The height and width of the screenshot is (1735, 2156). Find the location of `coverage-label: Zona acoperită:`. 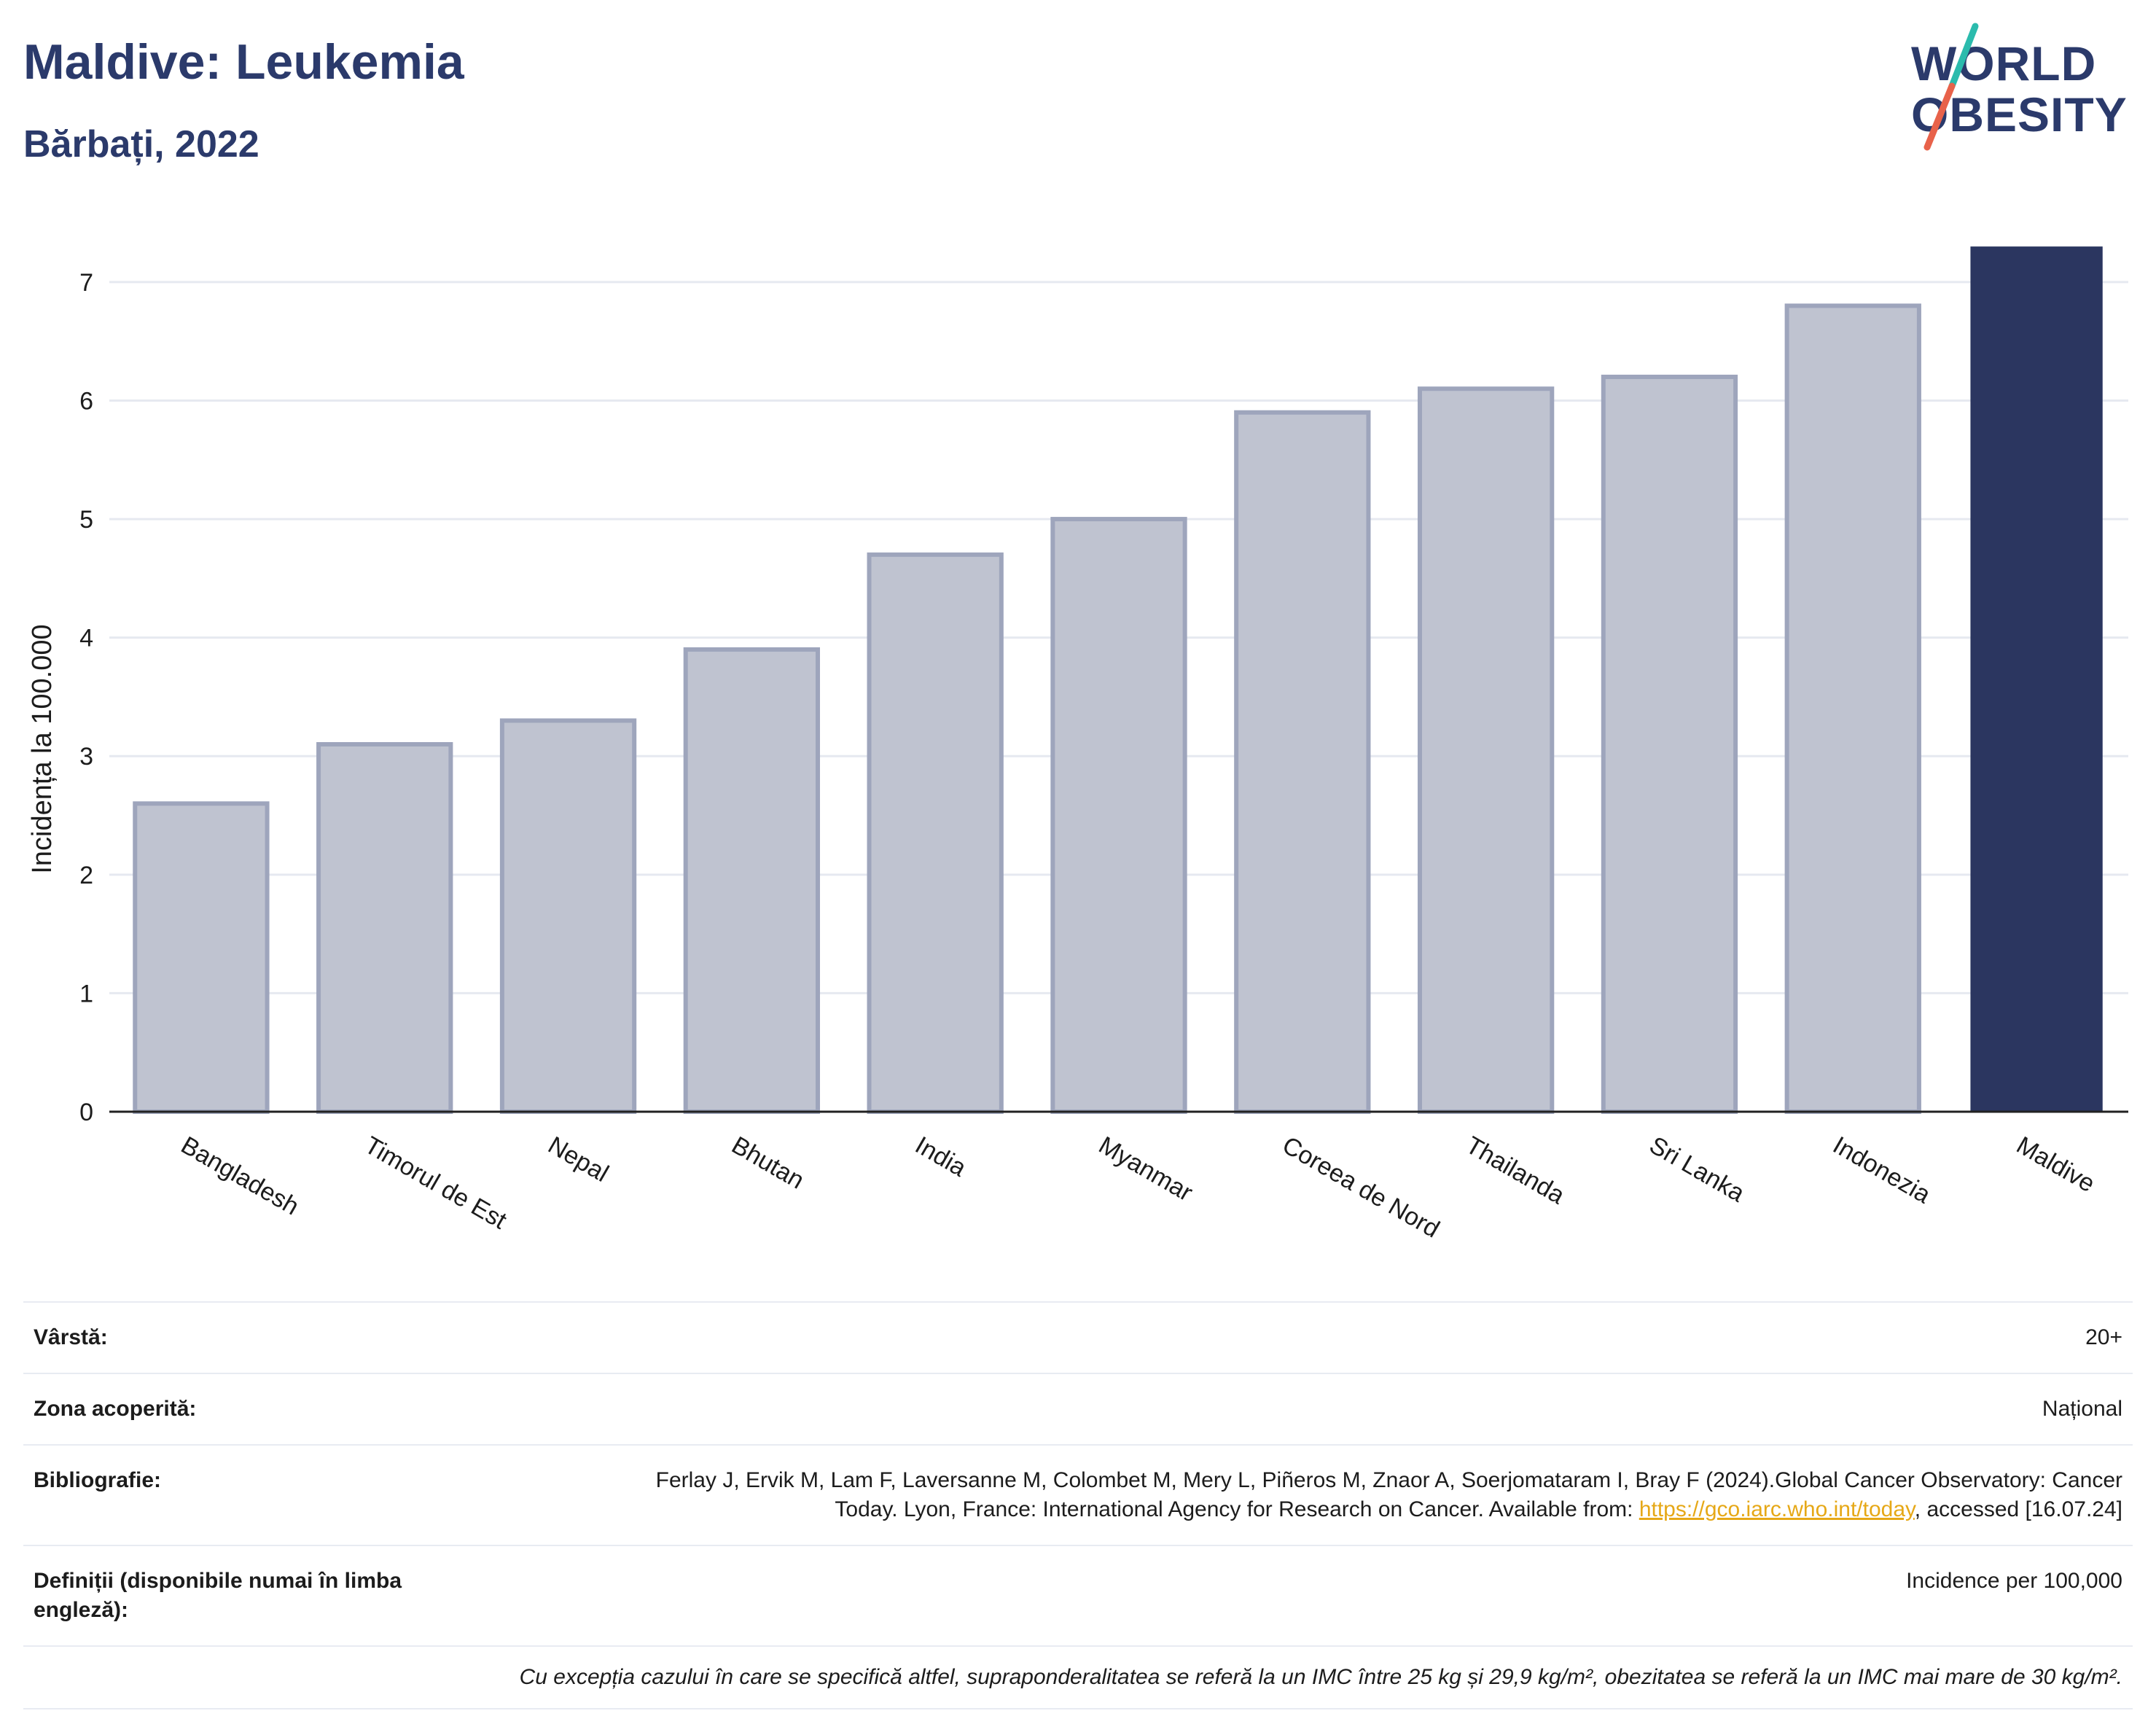

coverage-label: Zona acoperită: is located at coordinates (116, 1409).